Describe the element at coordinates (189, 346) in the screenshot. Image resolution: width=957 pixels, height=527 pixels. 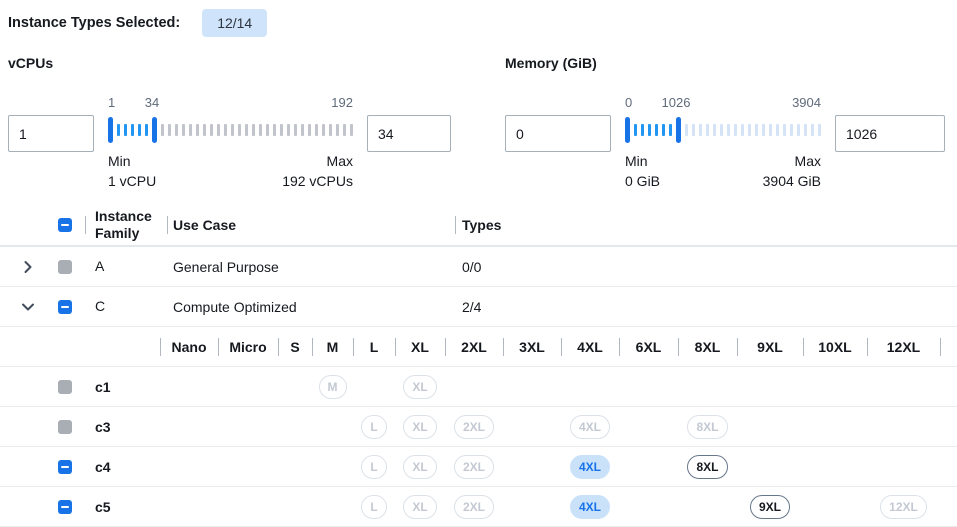
I see `size-column-header-nano: Nano` at that location.